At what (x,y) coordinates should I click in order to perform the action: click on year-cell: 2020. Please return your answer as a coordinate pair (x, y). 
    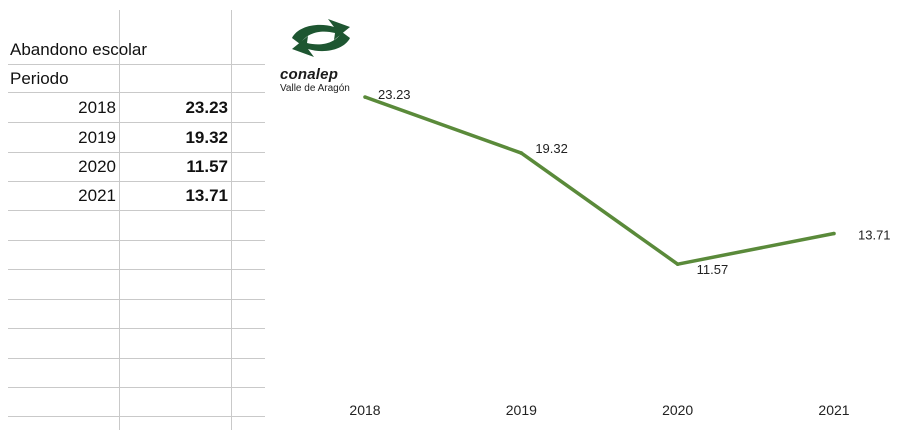
    Looking at the image, I should click on (97, 166).